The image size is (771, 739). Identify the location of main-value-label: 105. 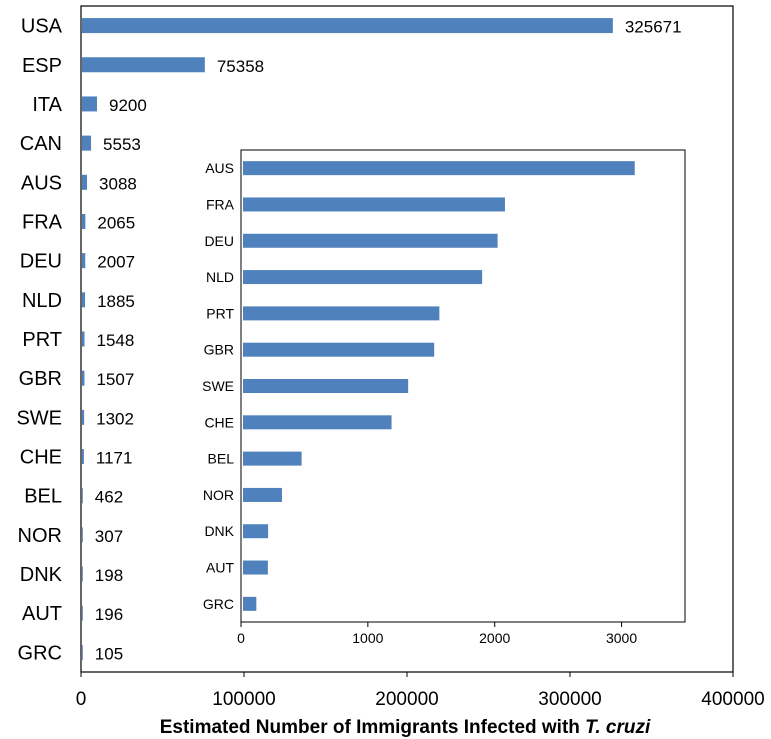
(109, 653).